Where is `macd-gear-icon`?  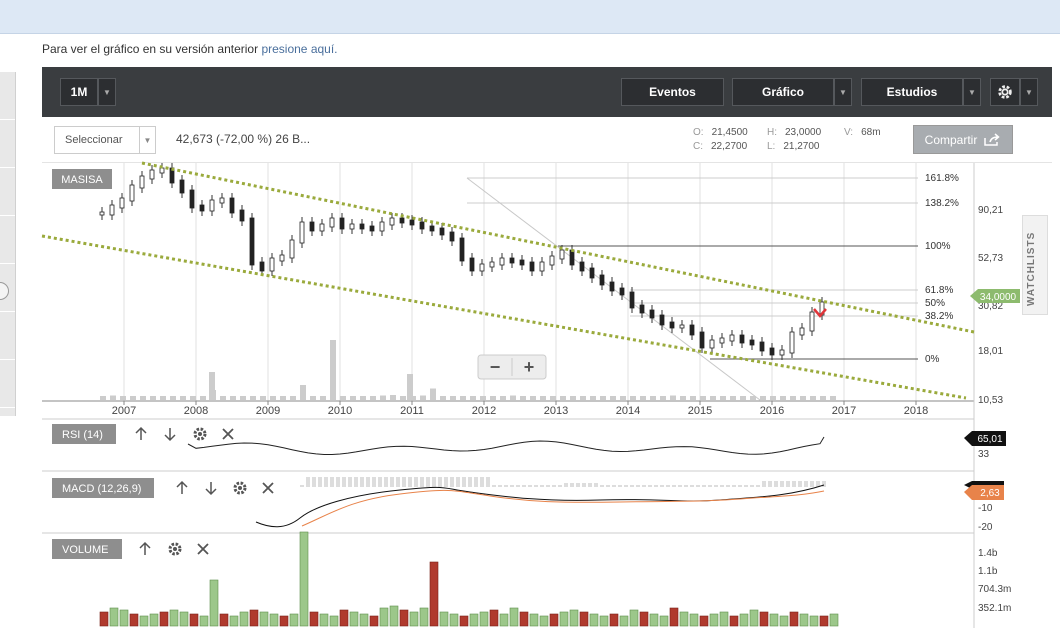
macd-gear-icon is located at coordinates (240, 488).